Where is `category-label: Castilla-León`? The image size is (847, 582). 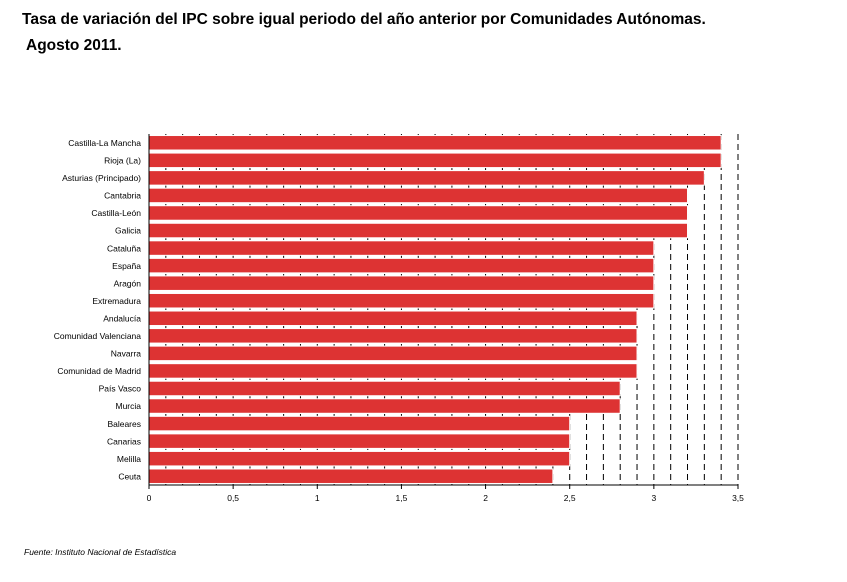 category-label: Castilla-León is located at coordinates (116, 213).